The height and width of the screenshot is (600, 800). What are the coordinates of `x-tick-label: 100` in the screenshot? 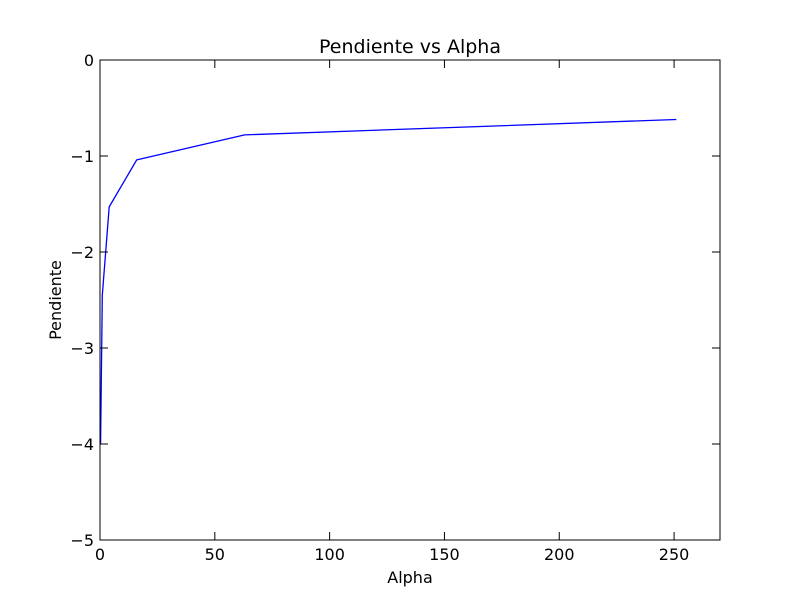 It's located at (329, 554).